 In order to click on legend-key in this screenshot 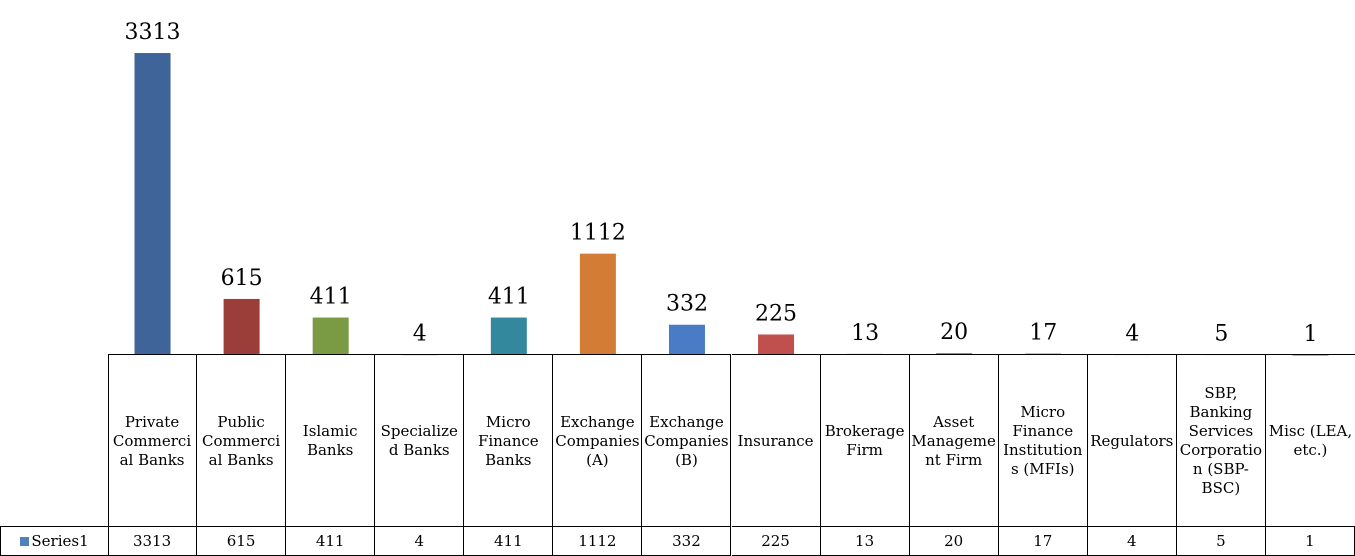, I will do `click(25, 541)`.